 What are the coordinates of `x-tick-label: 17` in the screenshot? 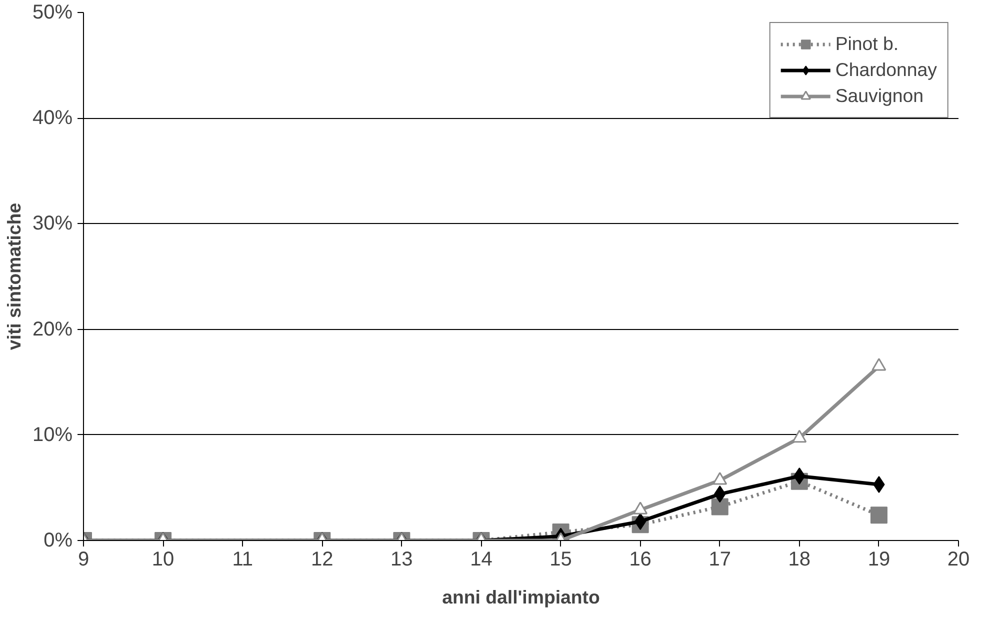 It's located at (719, 559).